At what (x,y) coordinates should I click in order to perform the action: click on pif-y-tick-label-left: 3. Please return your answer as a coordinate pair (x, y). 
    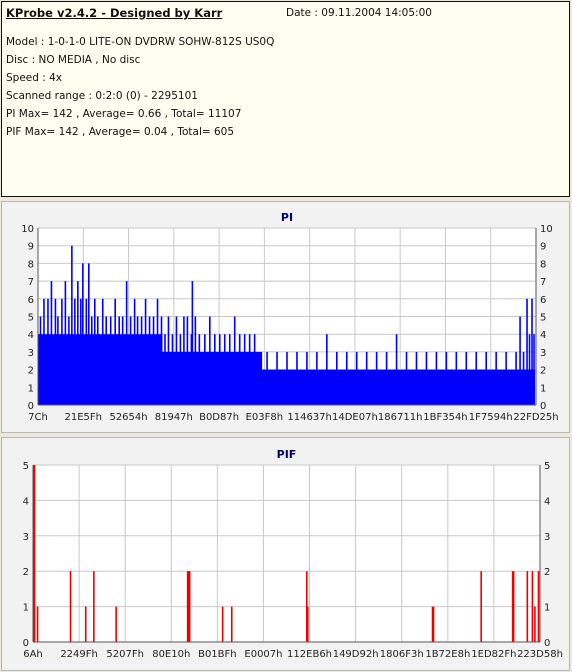
    Looking at the image, I should click on (26, 537).